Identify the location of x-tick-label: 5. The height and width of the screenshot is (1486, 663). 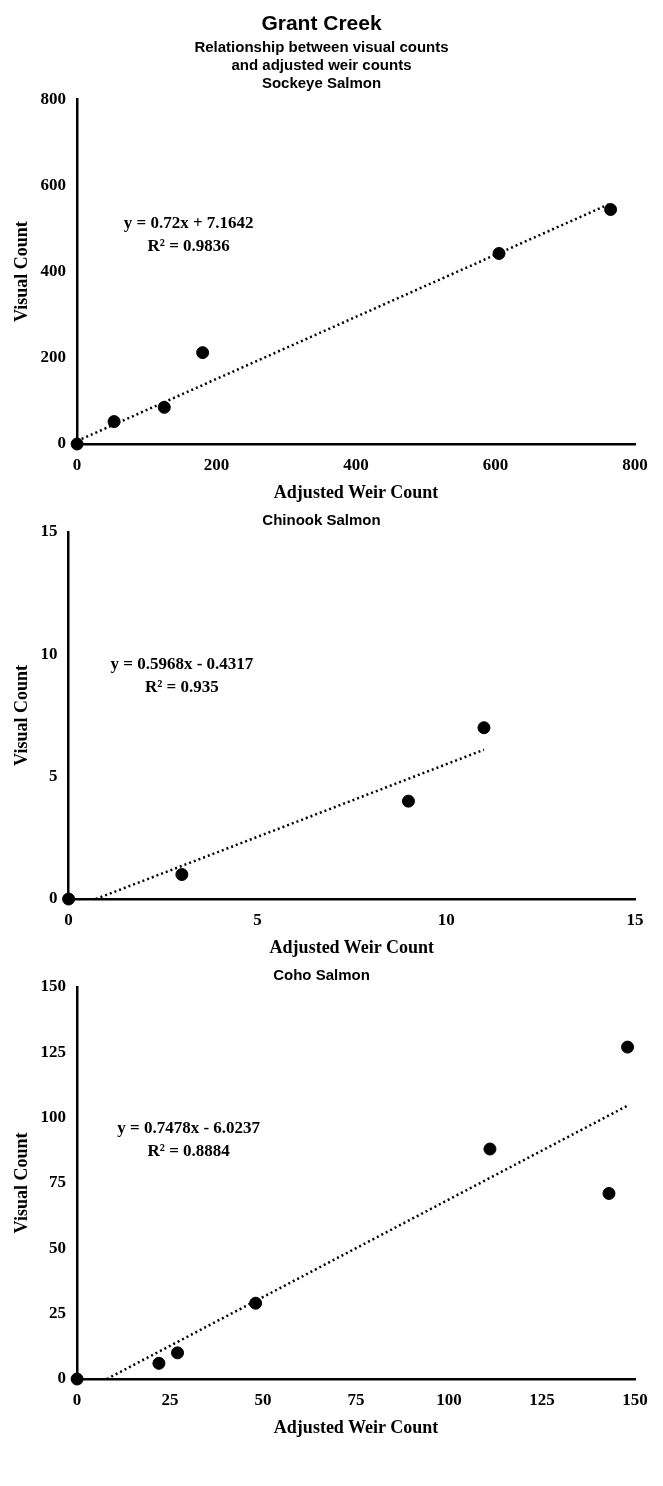
(257, 919).